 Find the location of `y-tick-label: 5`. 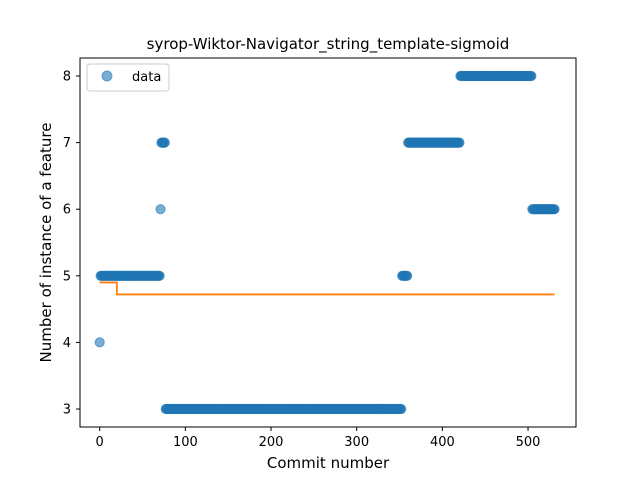

y-tick-label: 5 is located at coordinates (67, 276).